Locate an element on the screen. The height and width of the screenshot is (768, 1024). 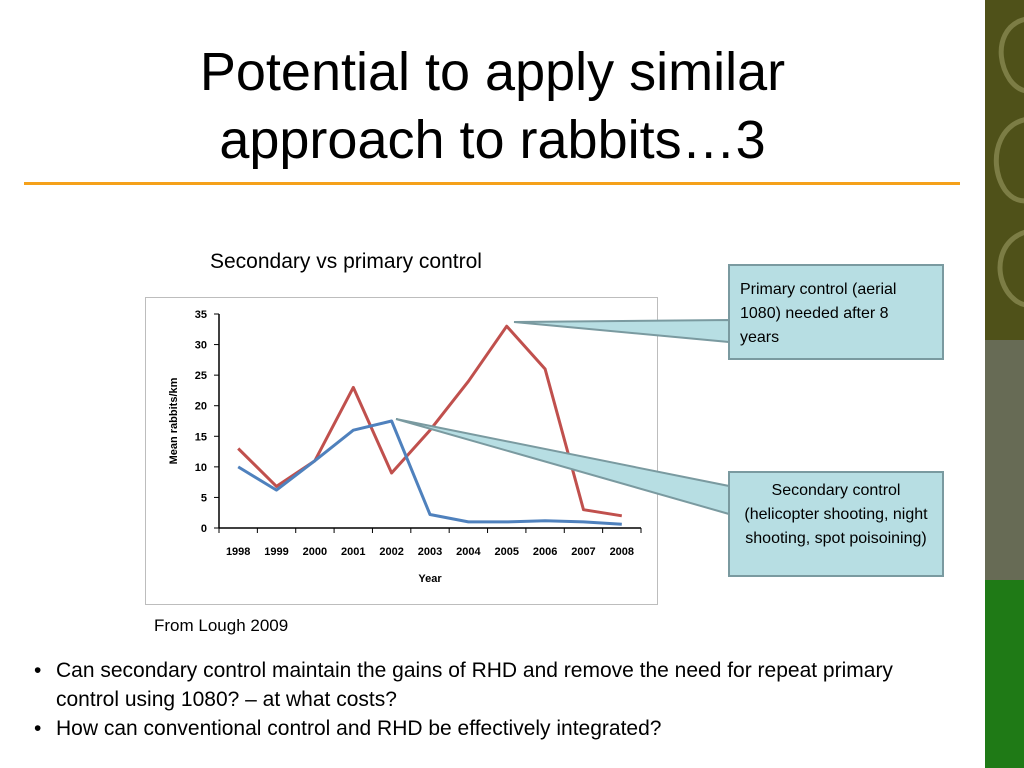
y-tick-label: 15 is located at coordinates (201, 437).